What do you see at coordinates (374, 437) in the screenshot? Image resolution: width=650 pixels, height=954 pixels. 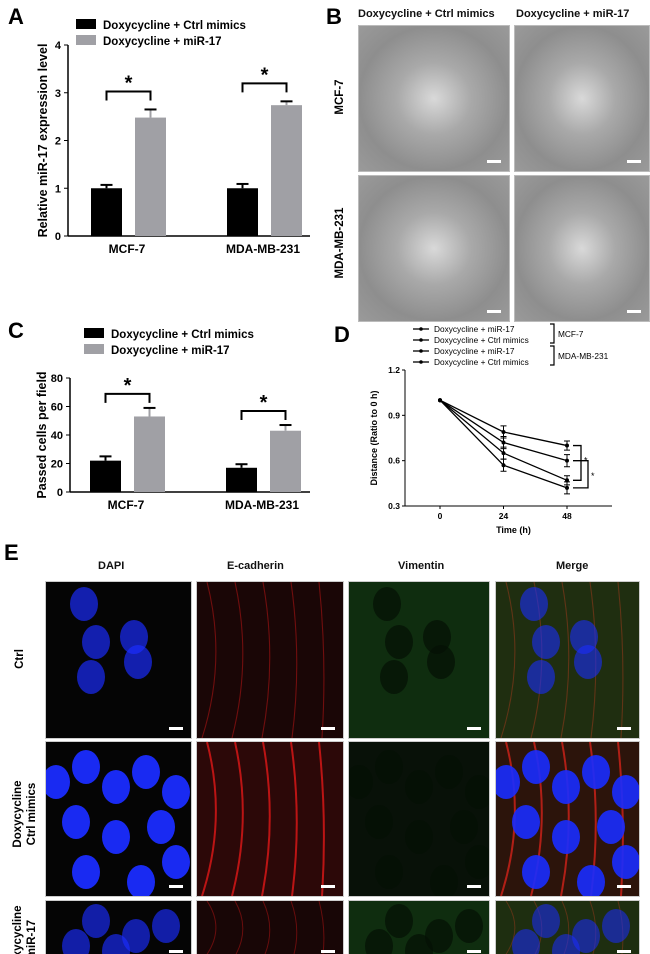 I see `y-axis-label: Distance (Ratio to 0 h)` at bounding box center [374, 437].